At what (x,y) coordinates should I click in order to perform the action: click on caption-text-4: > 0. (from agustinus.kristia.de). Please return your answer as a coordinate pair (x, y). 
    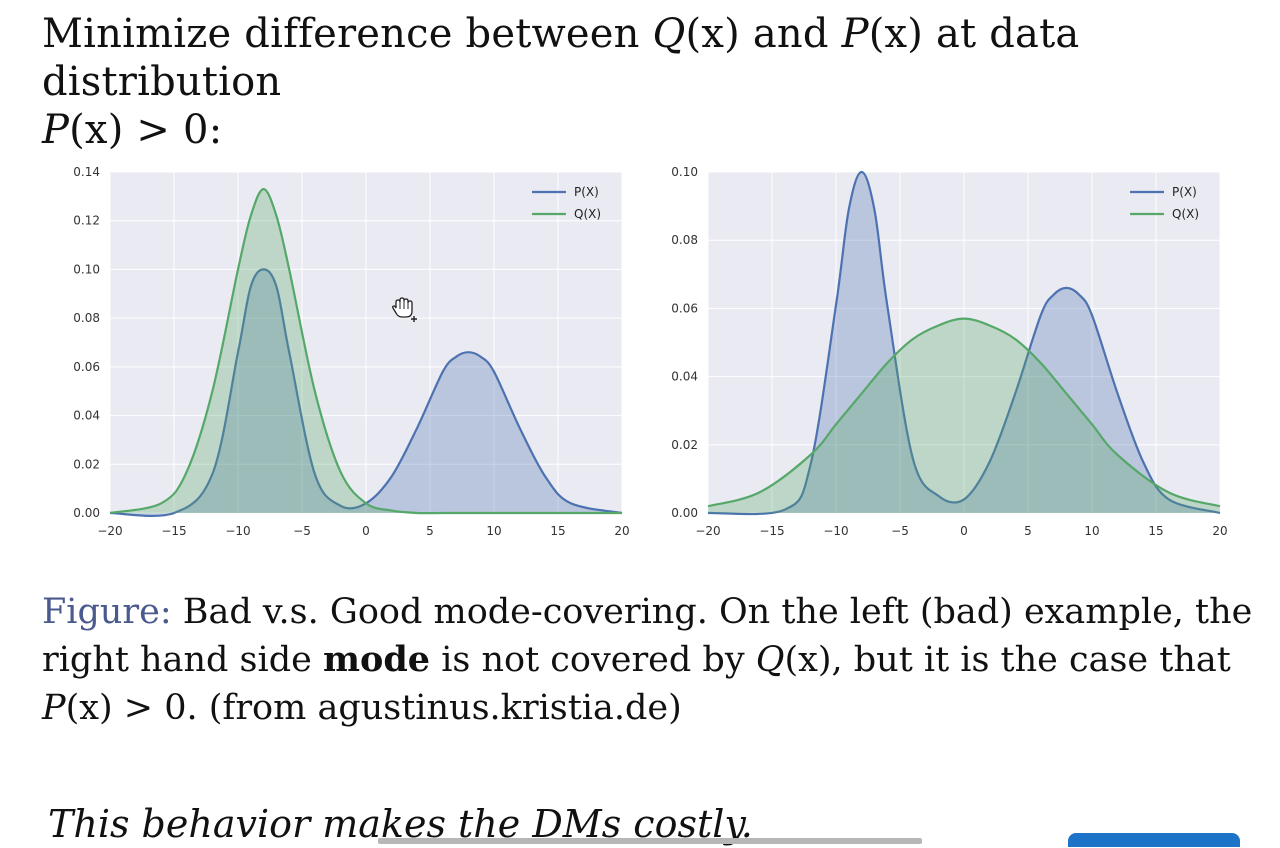
    Looking at the image, I should click on (397, 708).